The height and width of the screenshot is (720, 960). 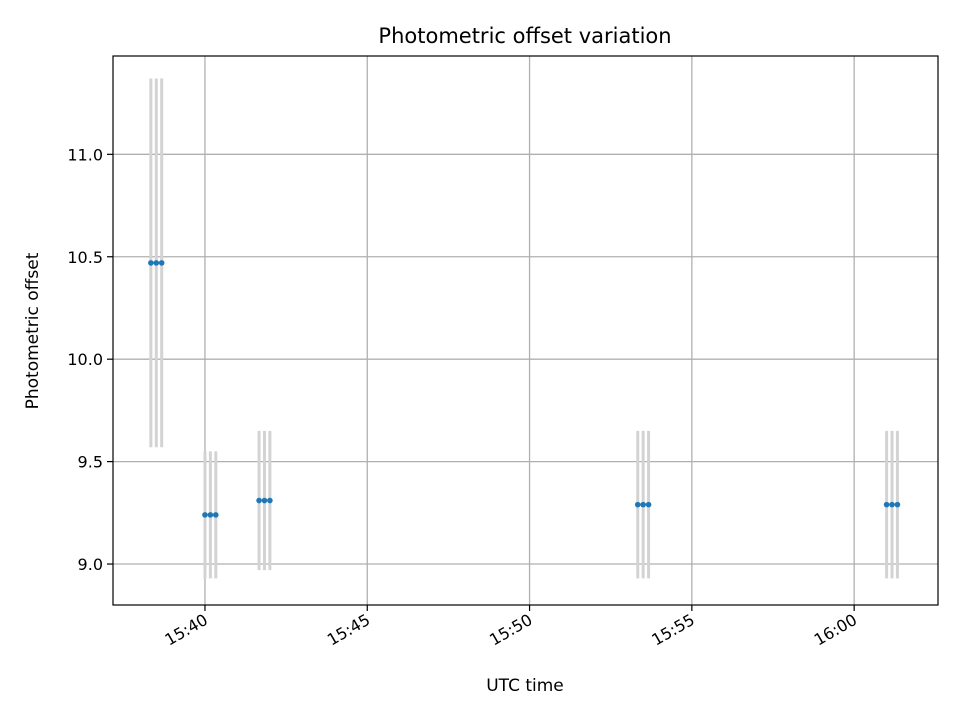 I want to click on chart-title: Photometric offset variation, so click(x=524, y=36).